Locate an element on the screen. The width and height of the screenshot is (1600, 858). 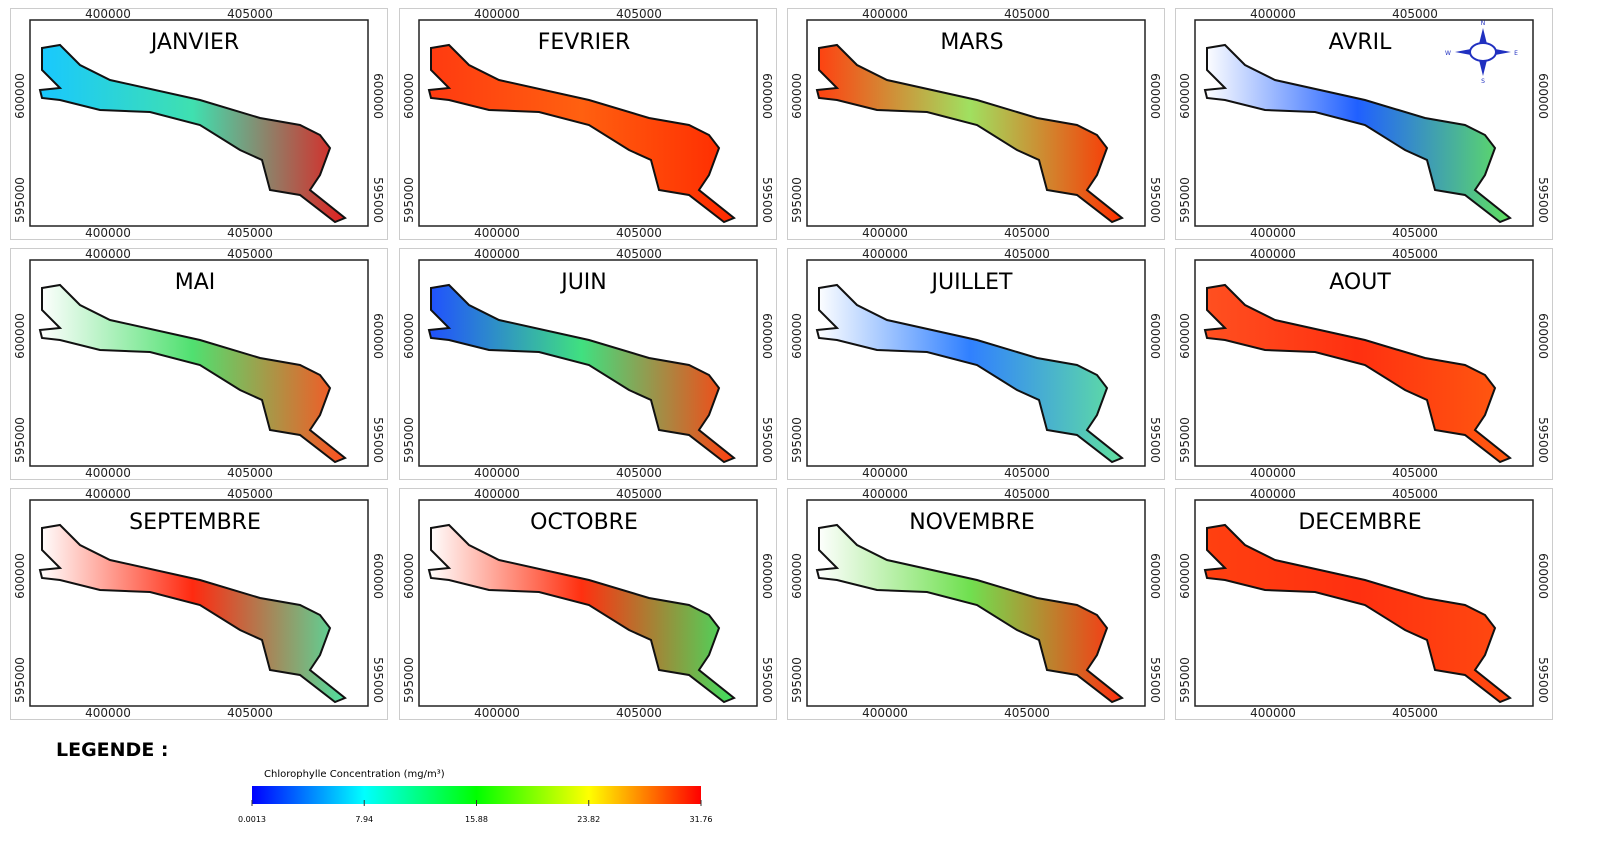
panel-title: AOUT is located at coordinates (1360, 282).